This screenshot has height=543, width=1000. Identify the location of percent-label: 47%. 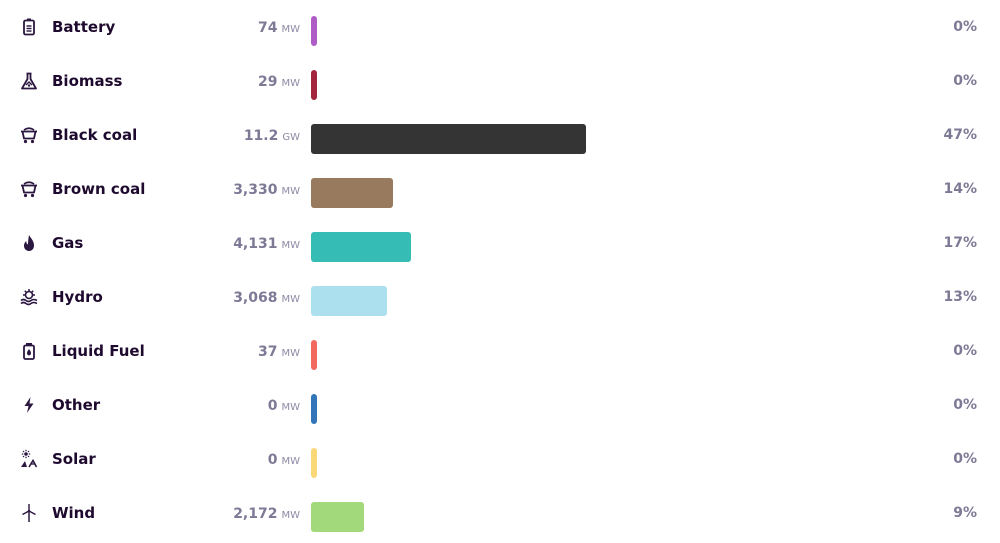
(960, 135).